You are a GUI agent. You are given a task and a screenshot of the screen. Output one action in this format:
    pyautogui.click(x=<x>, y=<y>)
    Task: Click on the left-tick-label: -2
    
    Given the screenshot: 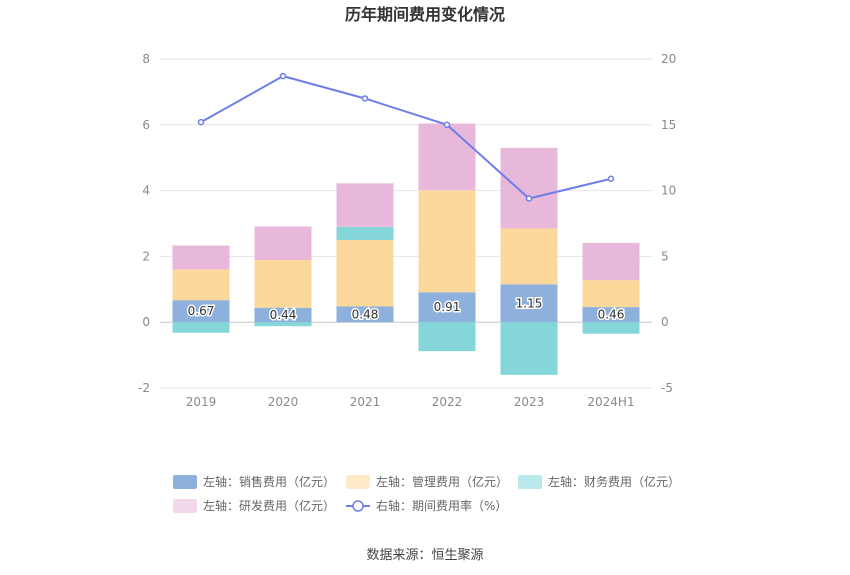 What is the action you would take?
    pyautogui.click(x=144, y=388)
    